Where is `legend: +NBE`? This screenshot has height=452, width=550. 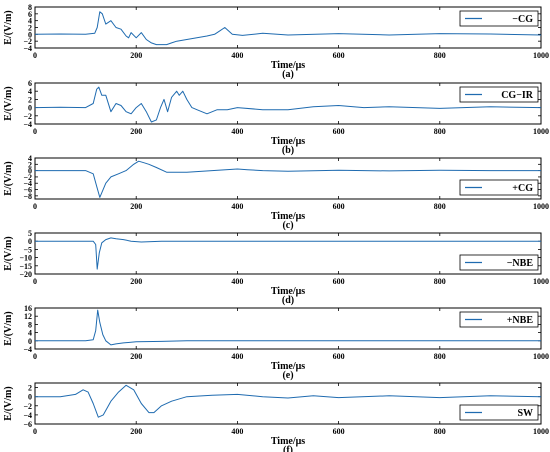
legend: +NBE is located at coordinates (499, 319).